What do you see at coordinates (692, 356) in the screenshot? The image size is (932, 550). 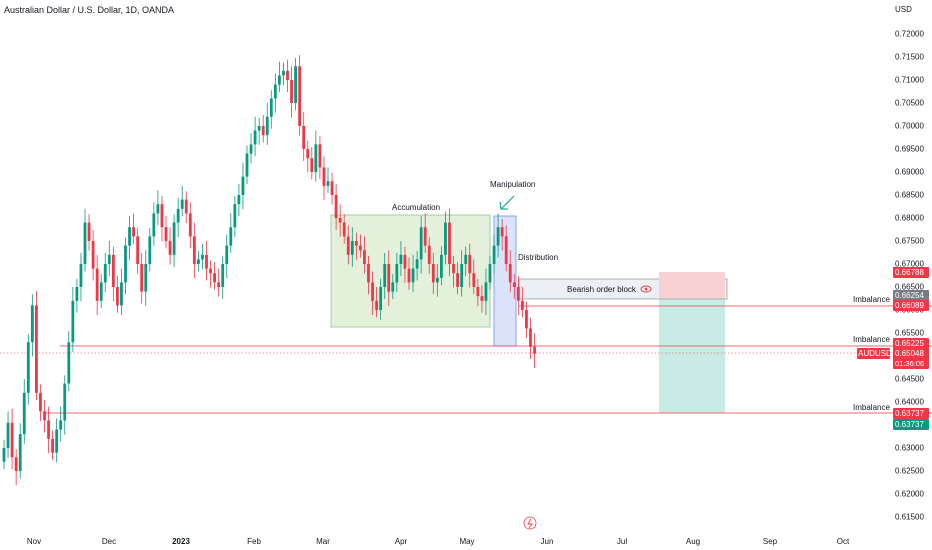 I see `position-target-zone` at bounding box center [692, 356].